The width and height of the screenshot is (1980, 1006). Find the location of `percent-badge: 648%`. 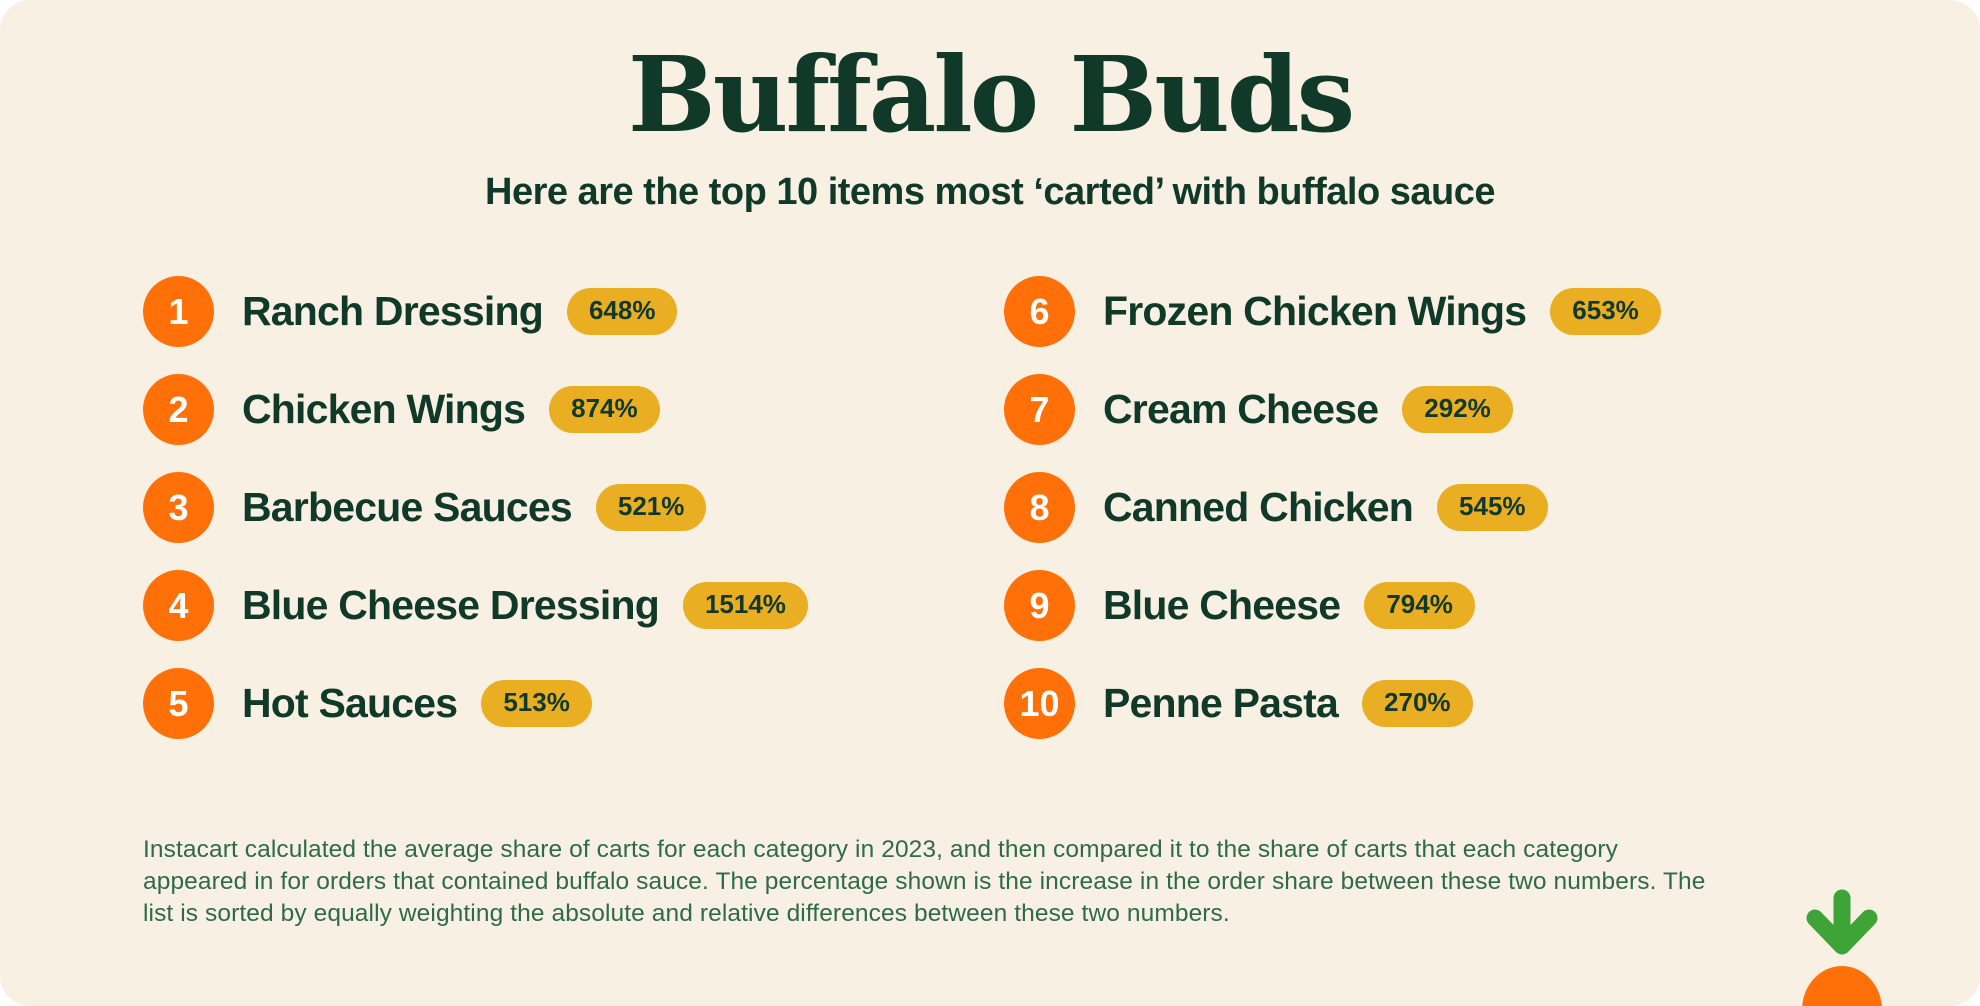

percent-badge: 648% is located at coordinates (622, 312).